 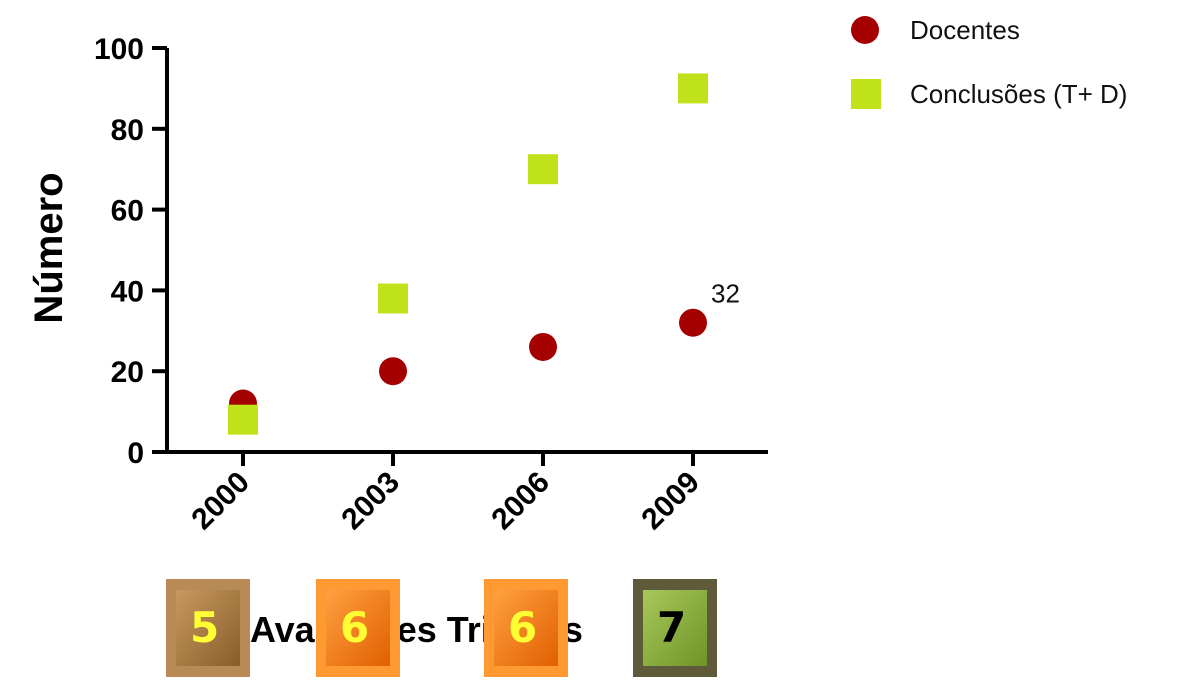 I want to click on y-tick-label: 80, so click(x=127, y=130).